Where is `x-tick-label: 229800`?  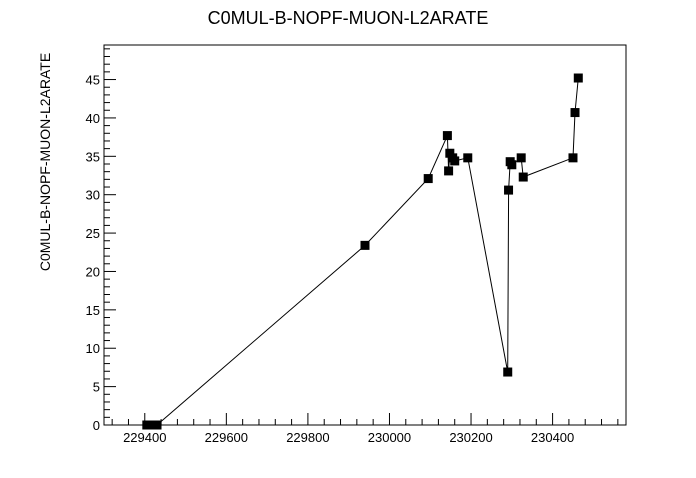
x-tick-label: 229800 is located at coordinates (307, 437).